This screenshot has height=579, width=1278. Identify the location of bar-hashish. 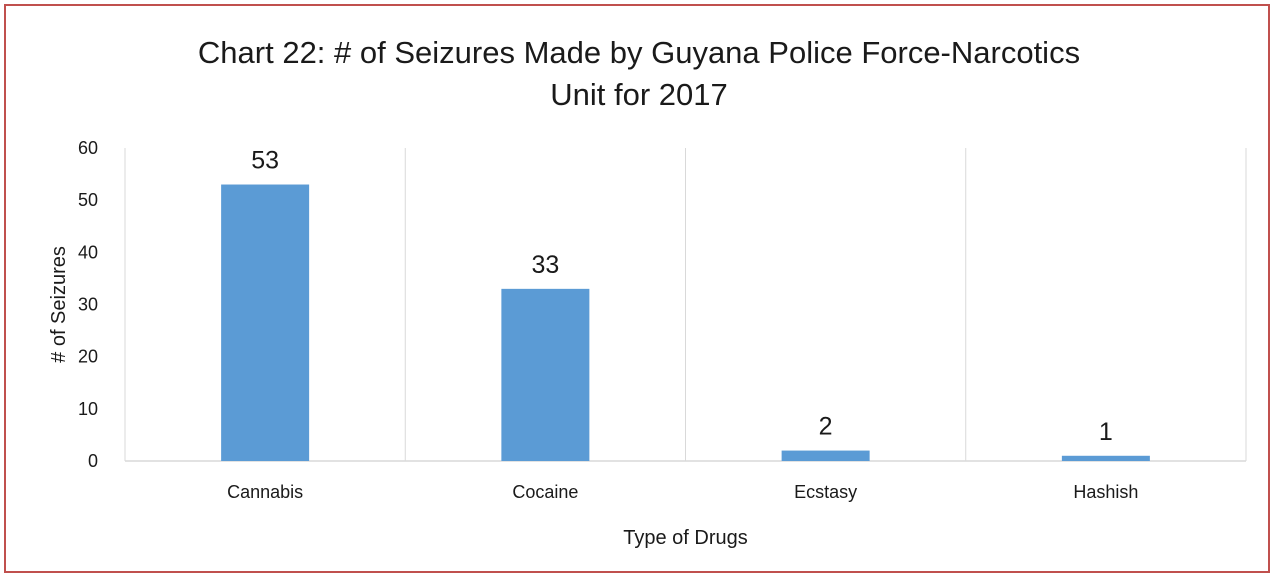
(1105, 458).